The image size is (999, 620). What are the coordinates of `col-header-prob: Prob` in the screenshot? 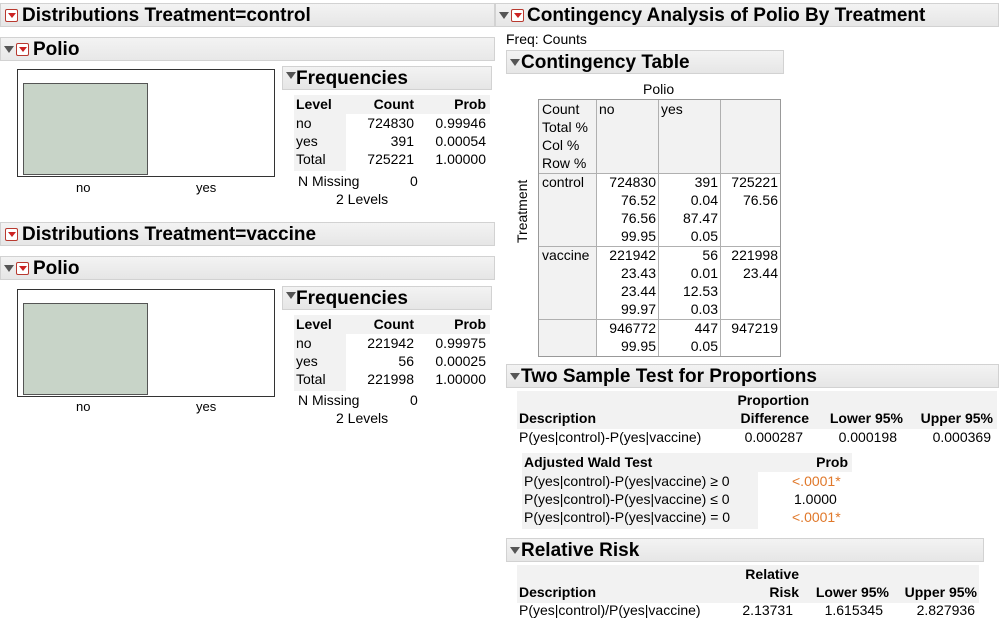 It's located at (470, 104).